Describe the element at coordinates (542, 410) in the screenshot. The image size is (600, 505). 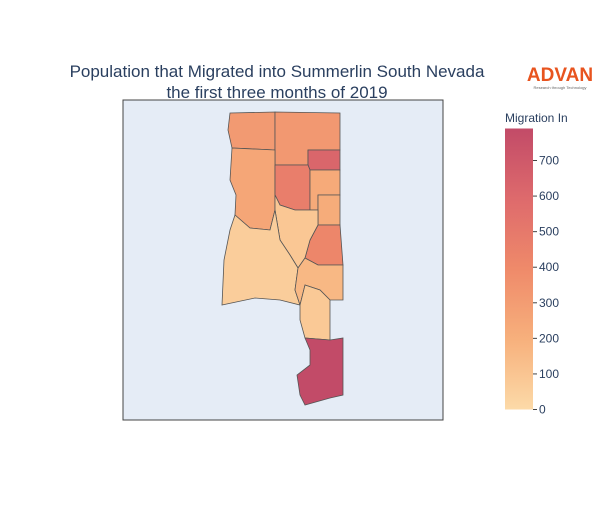
I see `colorbar-tick-label: 0` at that location.